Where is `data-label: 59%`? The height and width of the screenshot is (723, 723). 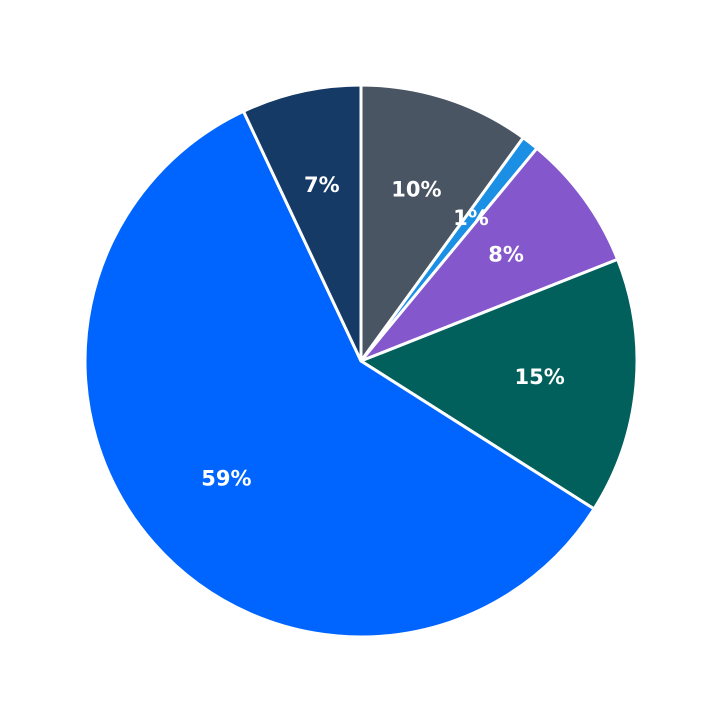
data-label: 59% is located at coordinates (226, 479).